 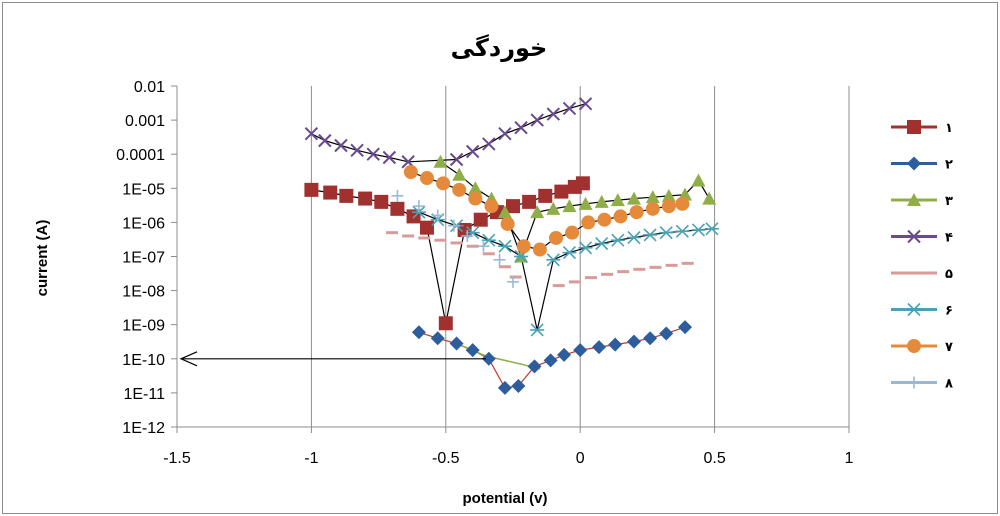 What do you see at coordinates (149, 87) in the screenshot?
I see `y-tick-label: 0.01` at bounding box center [149, 87].